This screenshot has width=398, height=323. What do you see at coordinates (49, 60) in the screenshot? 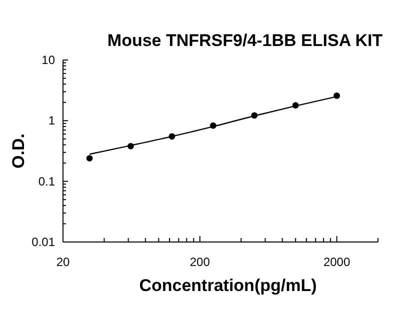
I see `y-tick-label: 10` at bounding box center [49, 60].